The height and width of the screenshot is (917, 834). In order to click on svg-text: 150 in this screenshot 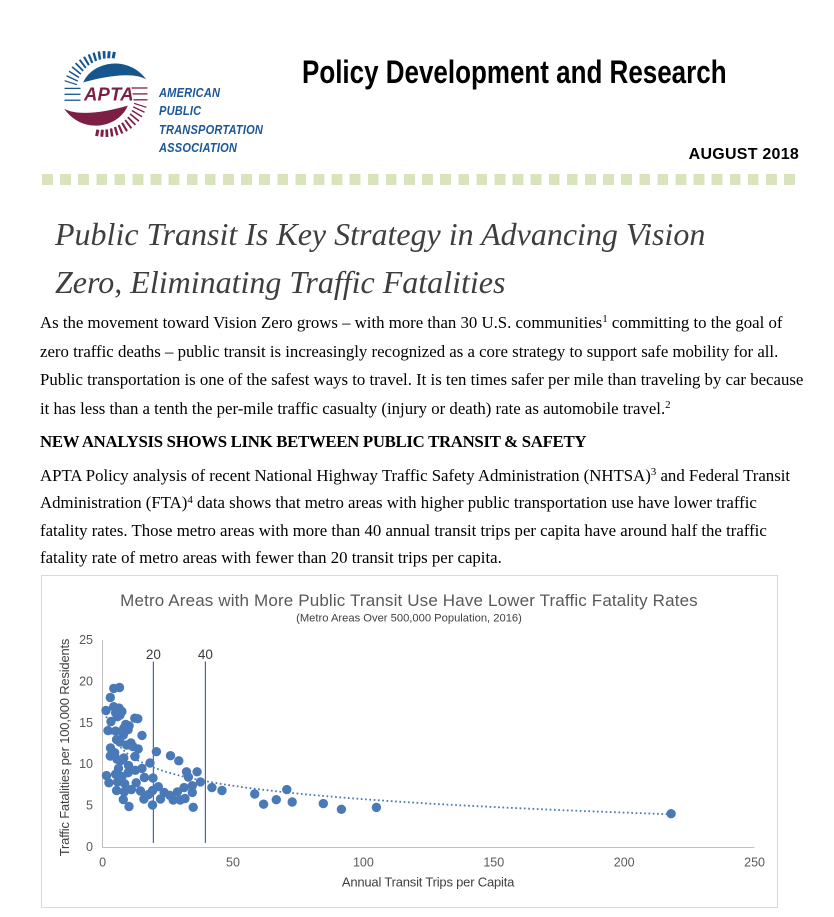, I will do `click(493, 863)`.